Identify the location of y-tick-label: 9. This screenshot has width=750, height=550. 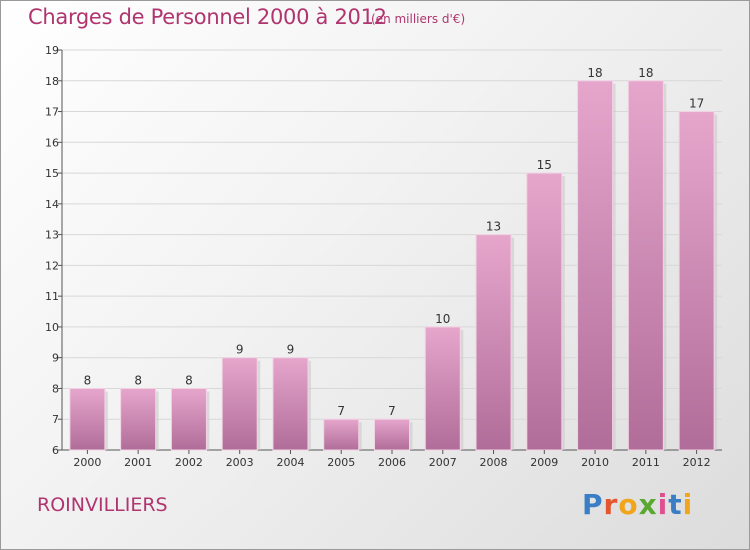
(55, 358).